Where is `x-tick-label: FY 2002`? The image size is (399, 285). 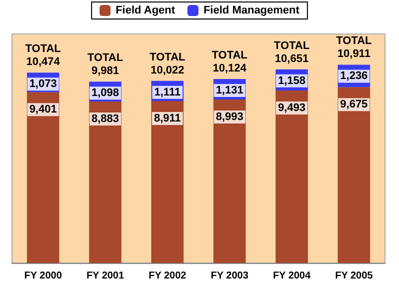
x-tick-label: FY 2002 is located at coordinates (167, 276).